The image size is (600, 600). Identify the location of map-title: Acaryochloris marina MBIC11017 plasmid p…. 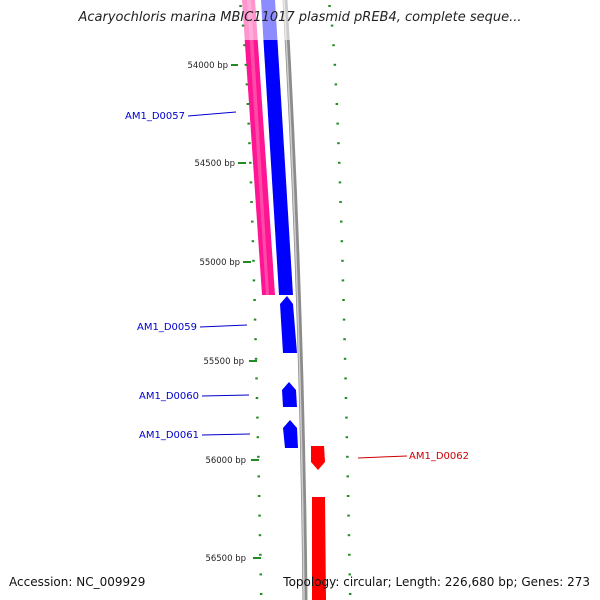
(300, 17).